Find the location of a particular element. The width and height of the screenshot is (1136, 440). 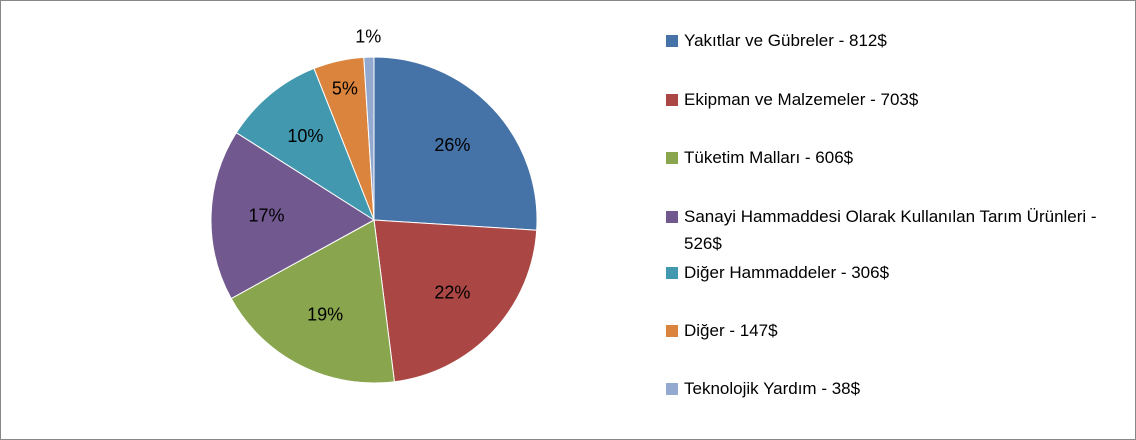

legend-label: Teknolojik Yardım - 38$ is located at coordinates (772, 388).